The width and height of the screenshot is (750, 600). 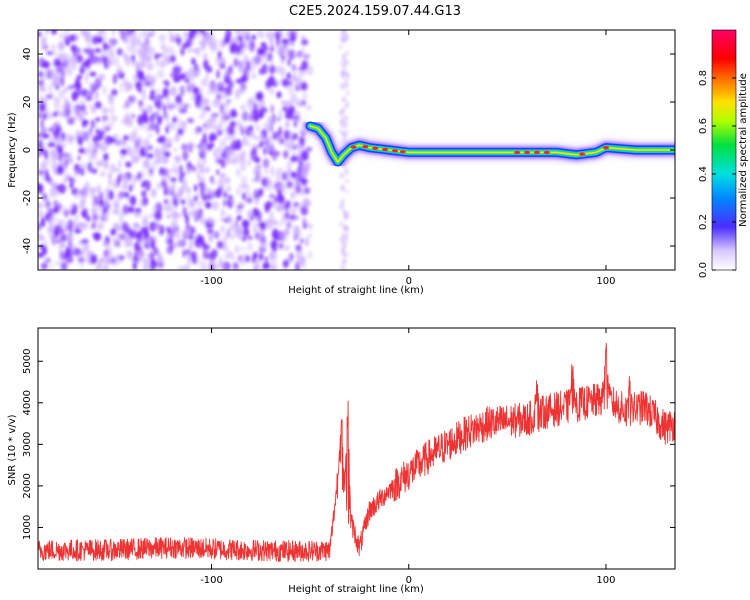 What do you see at coordinates (488, 144) in the screenshot?
I see `spectrogram-signal-track` at bounding box center [488, 144].